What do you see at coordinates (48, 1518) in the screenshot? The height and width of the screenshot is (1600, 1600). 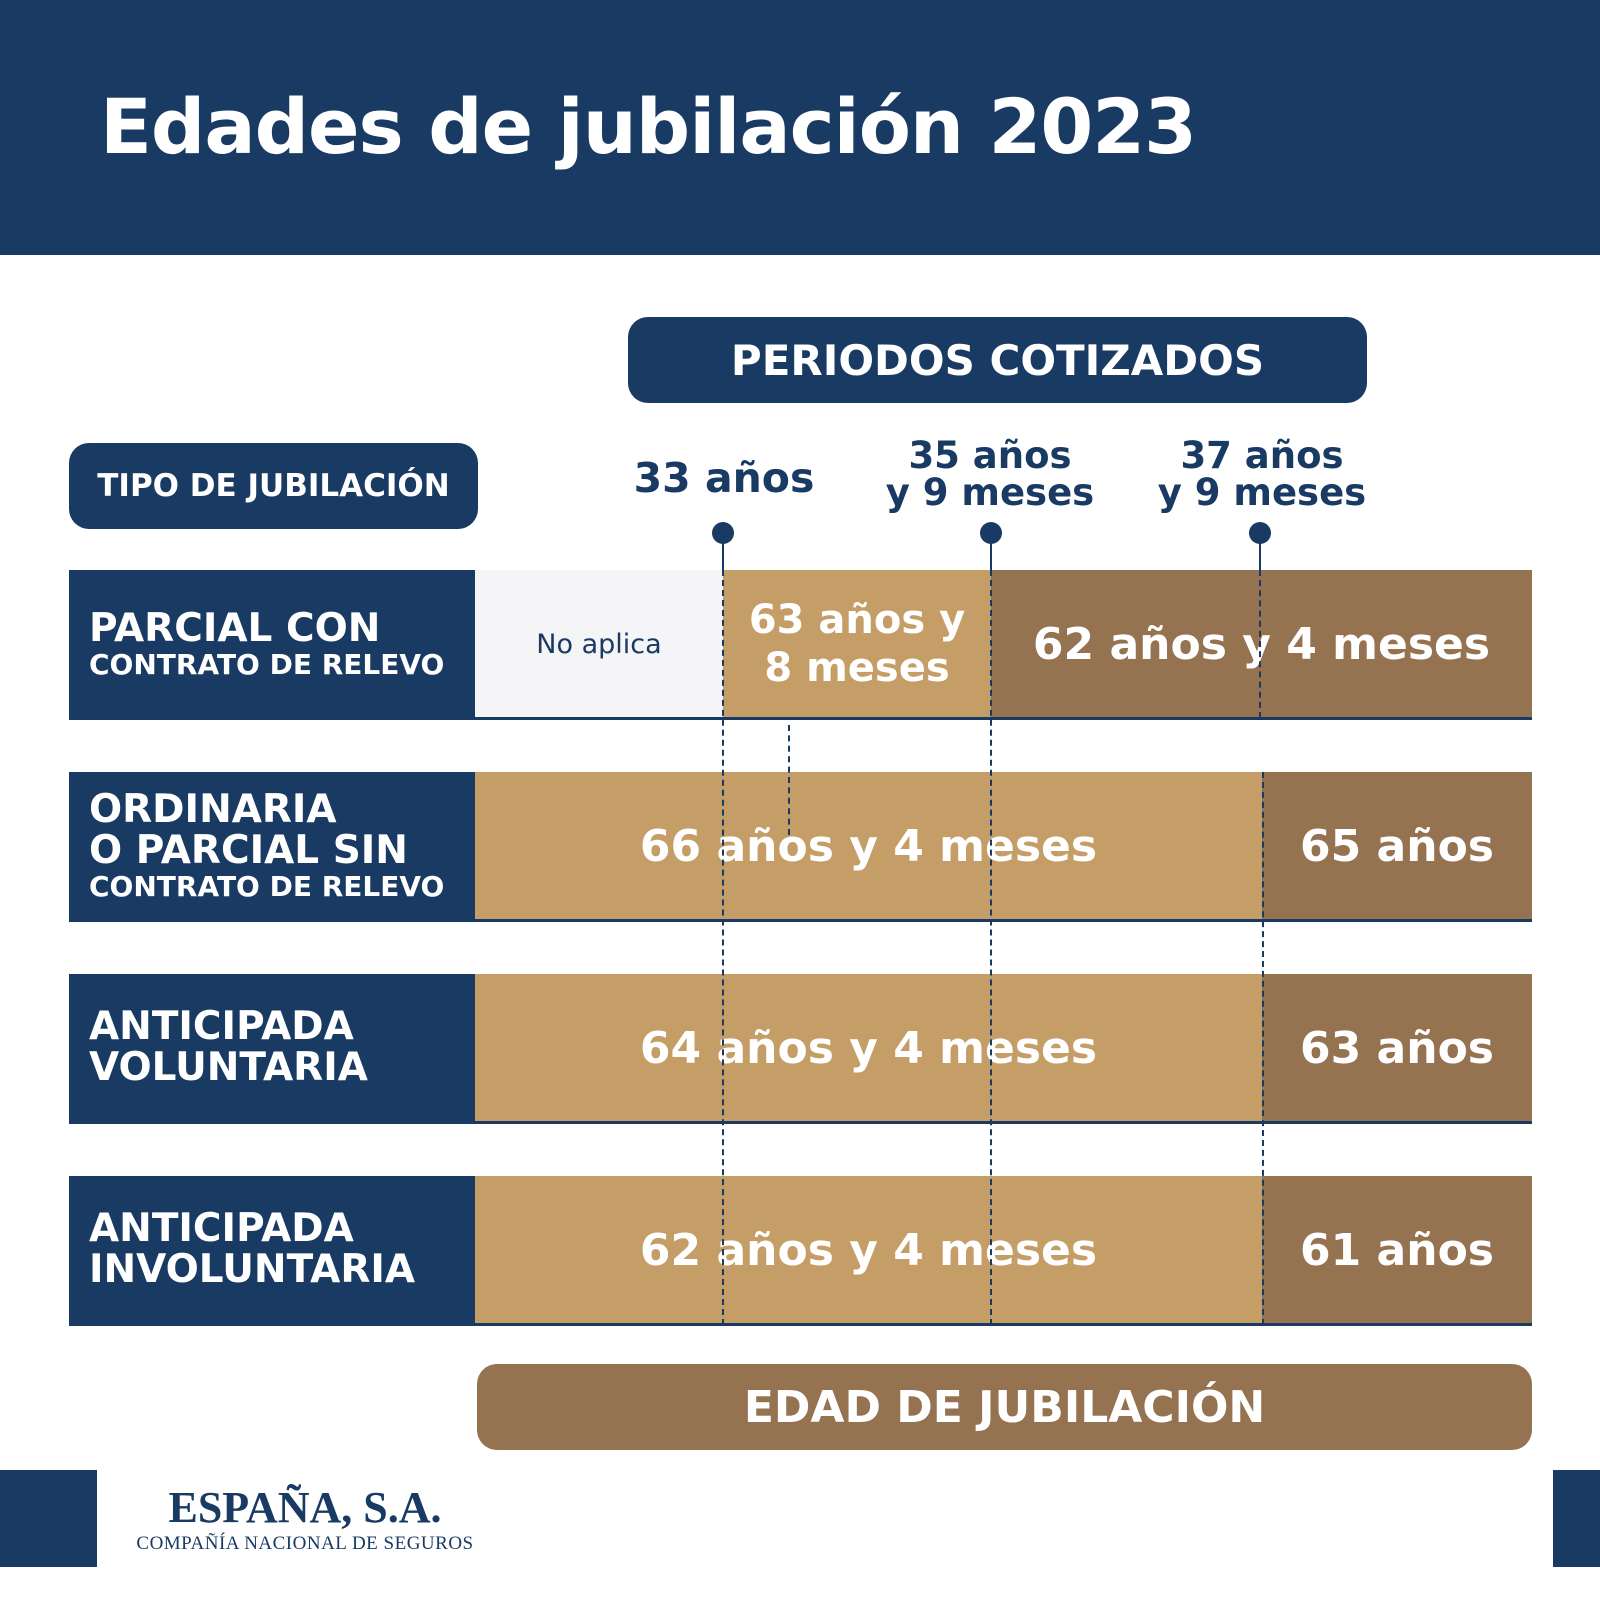 I see `corner-block-left` at bounding box center [48, 1518].